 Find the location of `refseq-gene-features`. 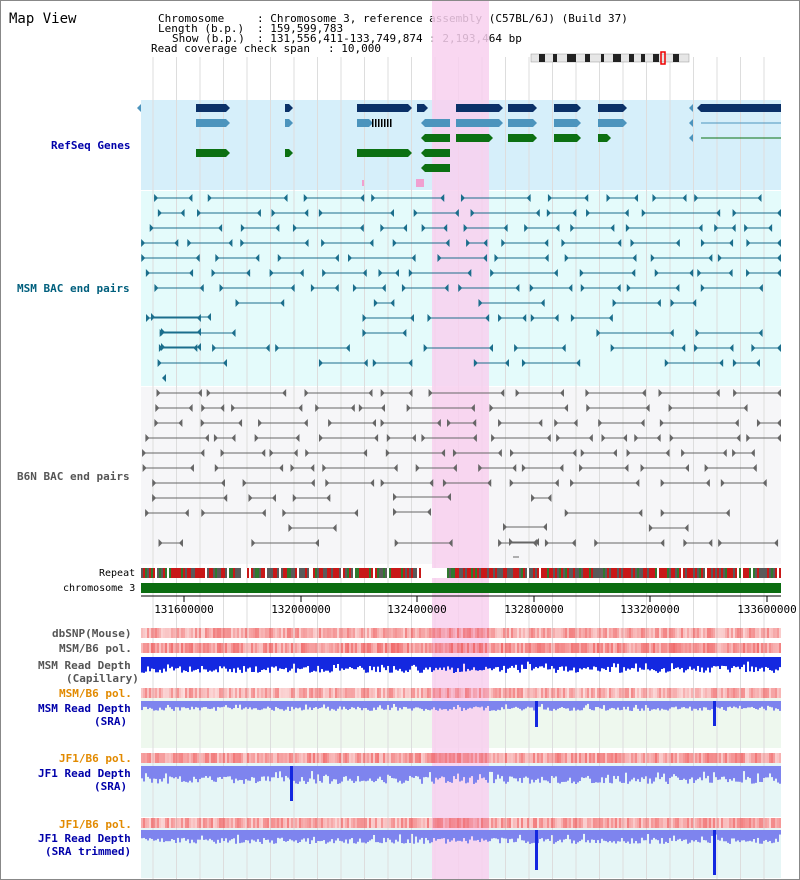

refseq-gene-features is located at coordinates (459, 145).